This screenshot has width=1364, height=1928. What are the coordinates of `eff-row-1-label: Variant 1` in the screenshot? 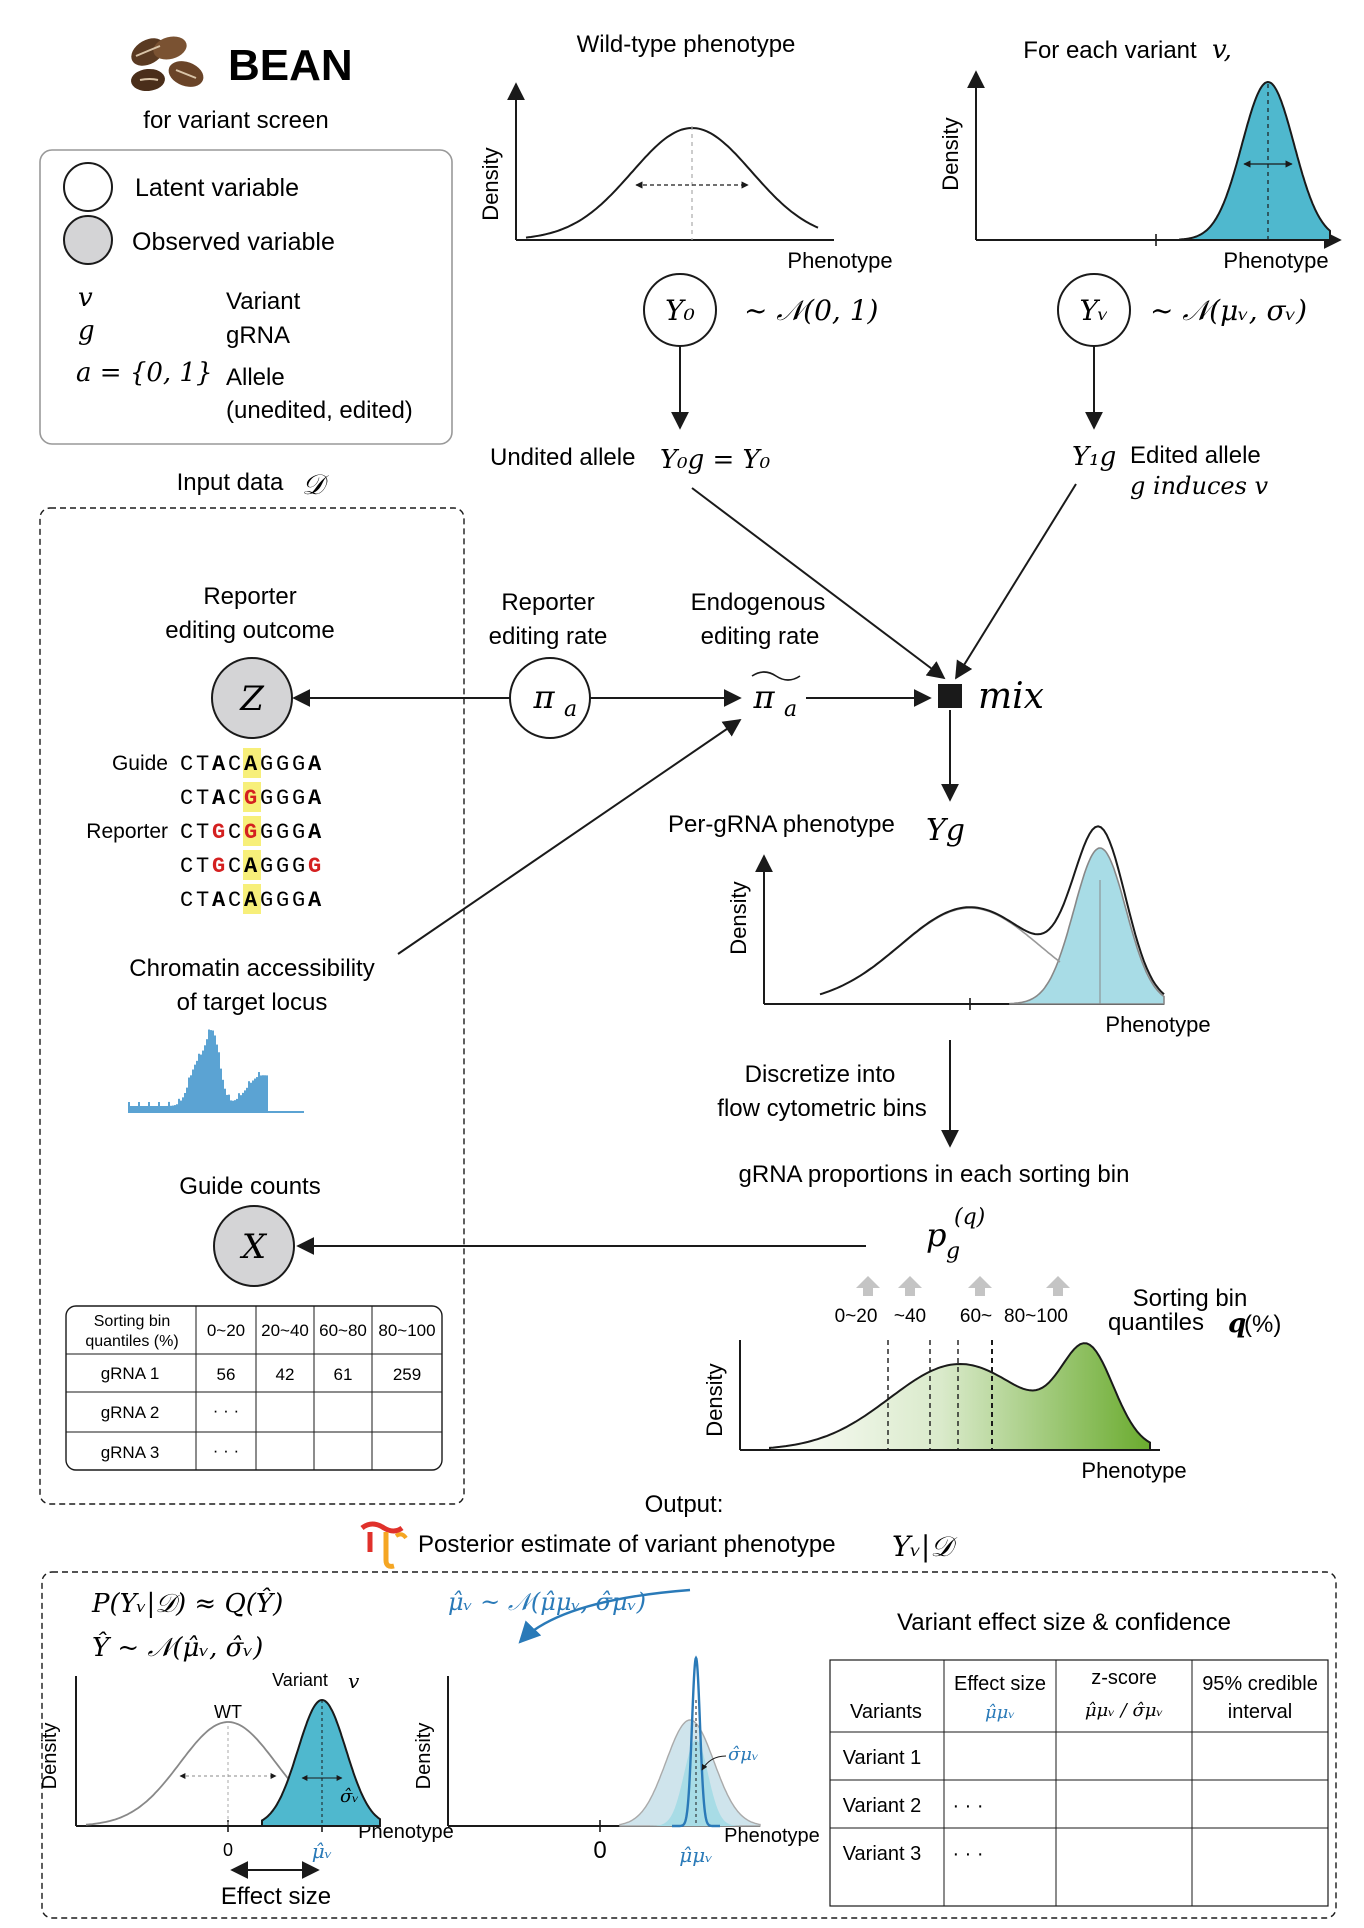 It's located at (882, 1758).